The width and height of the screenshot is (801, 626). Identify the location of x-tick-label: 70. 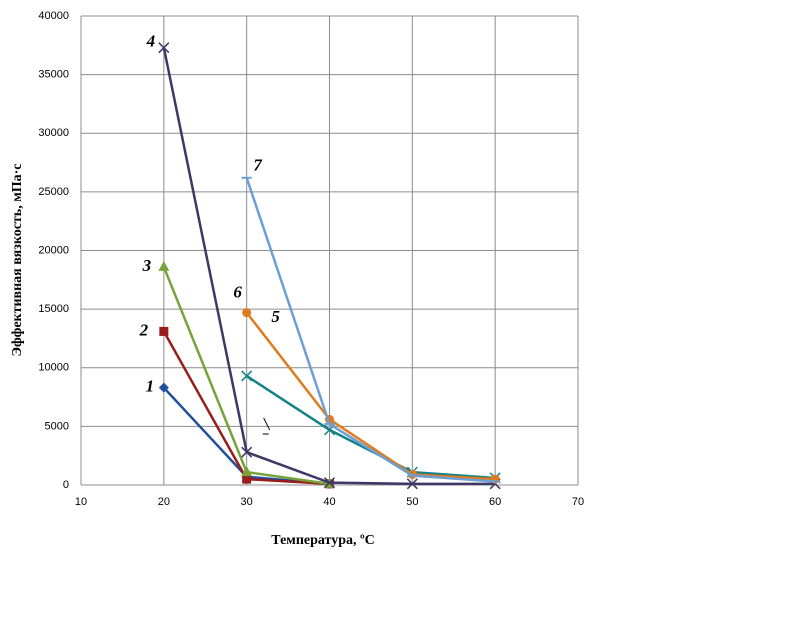
(578, 502).